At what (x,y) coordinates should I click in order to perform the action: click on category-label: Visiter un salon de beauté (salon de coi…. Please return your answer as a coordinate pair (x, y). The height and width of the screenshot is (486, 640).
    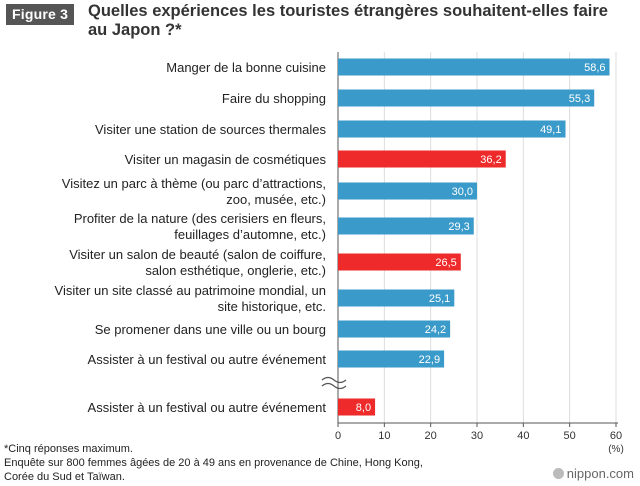
    Looking at the image, I should click on (197, 254).